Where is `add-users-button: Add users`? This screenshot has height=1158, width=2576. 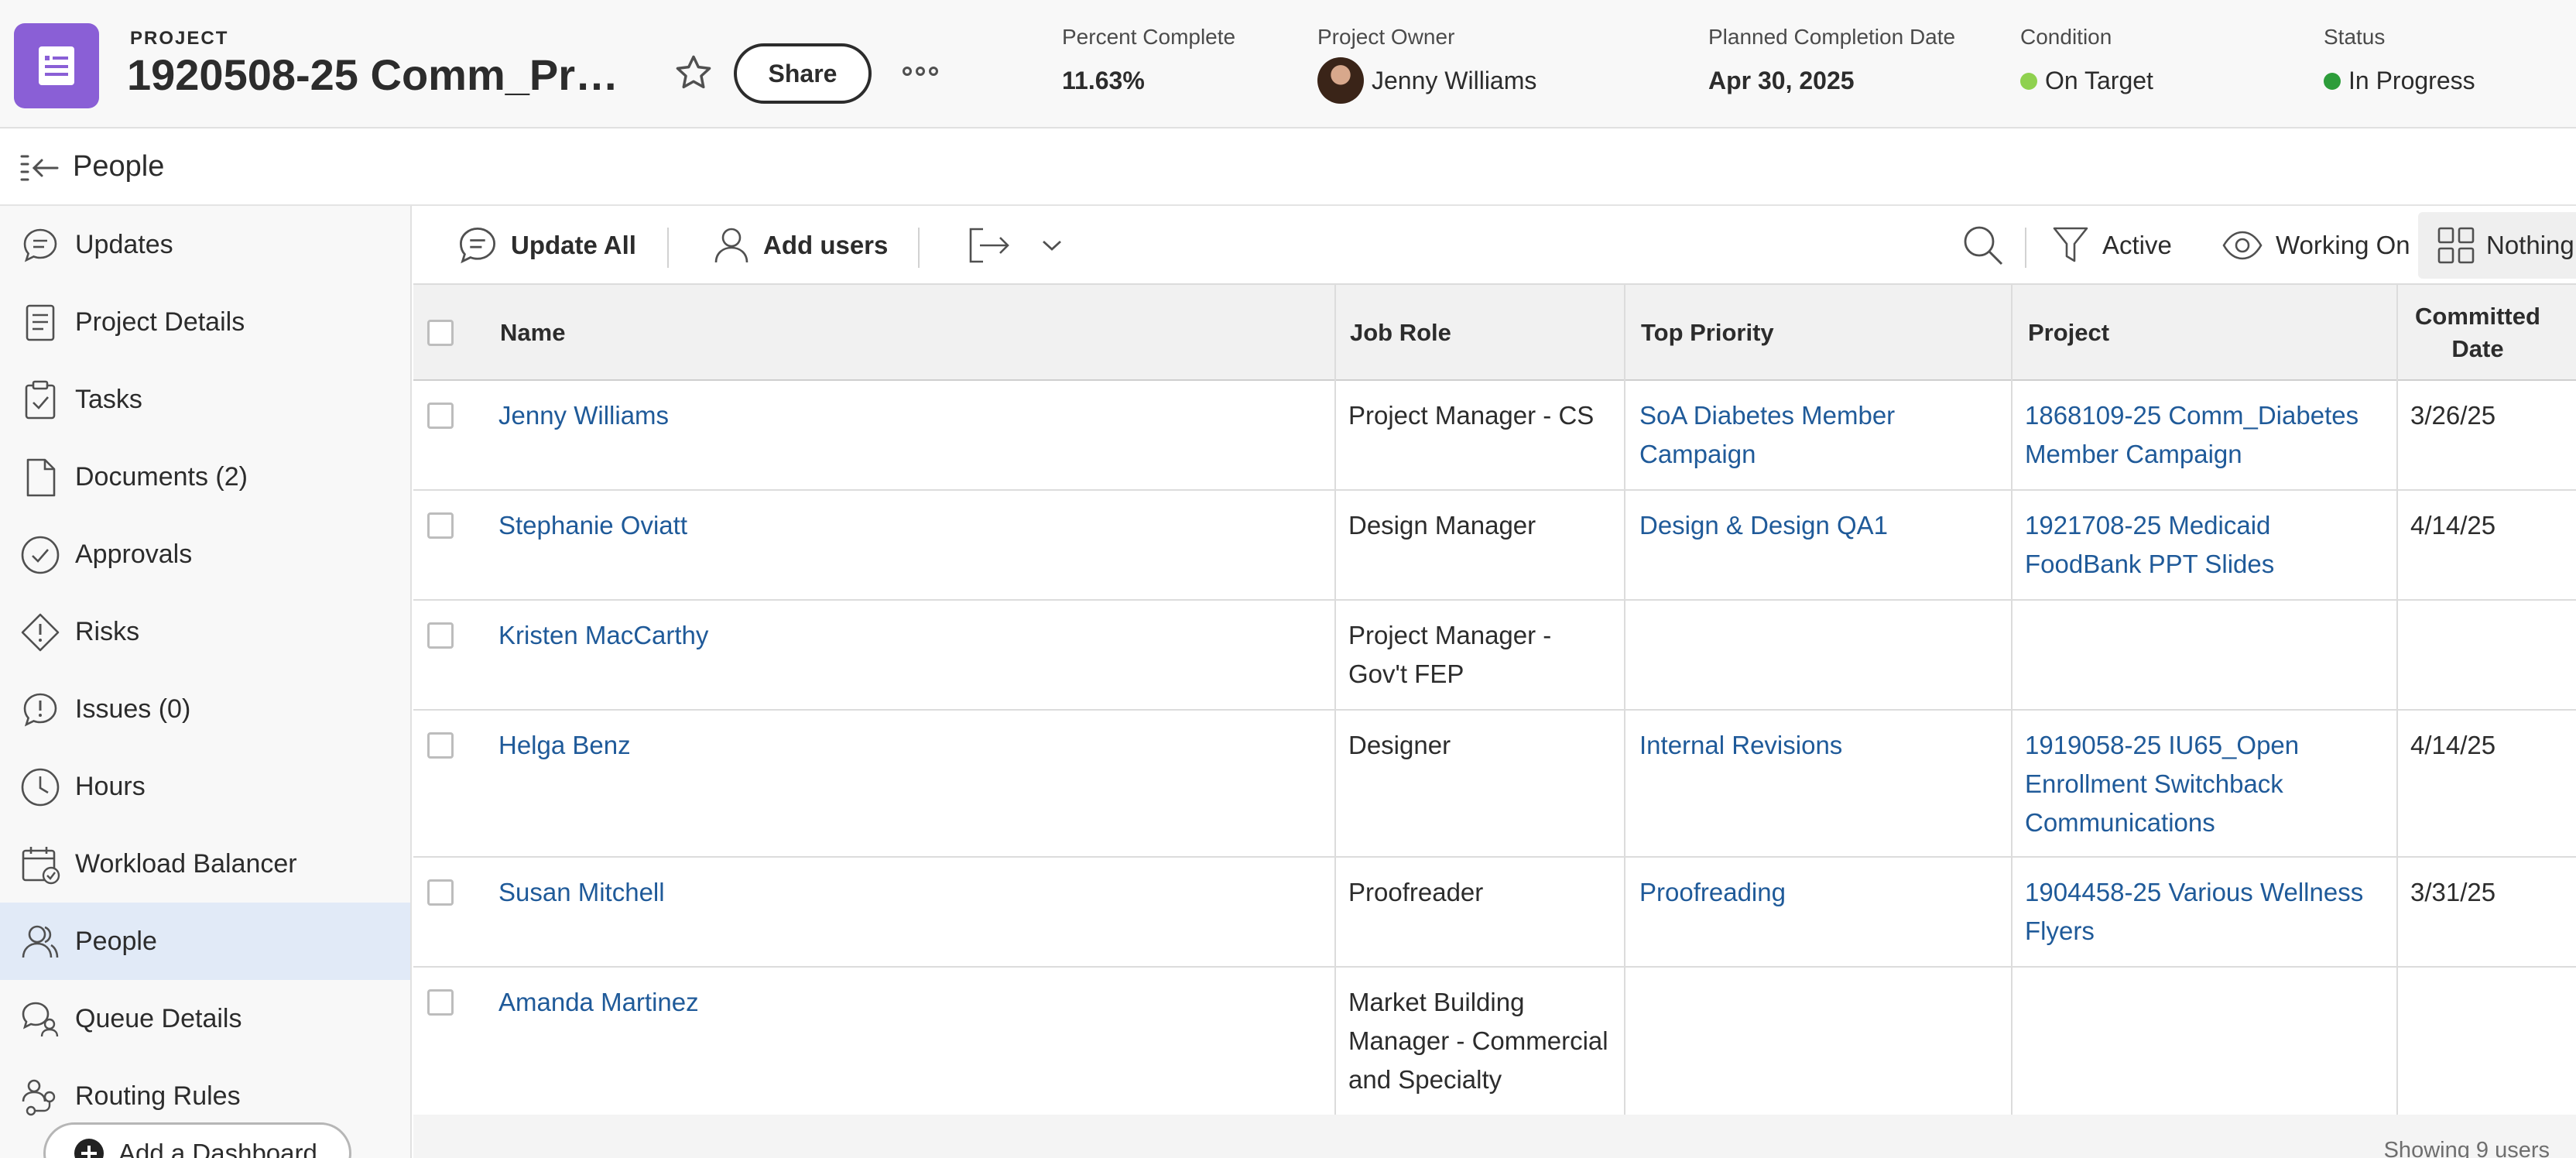
add-users-button: Add users is located at coordinates (800, 245).